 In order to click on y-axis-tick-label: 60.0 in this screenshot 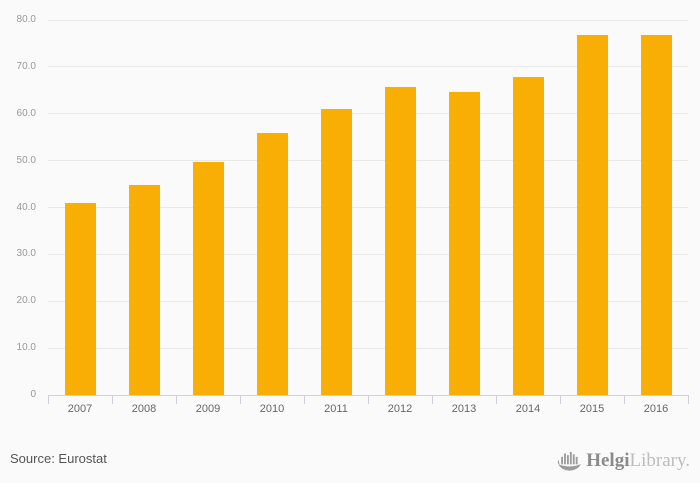, I will do `click(26, 113)`.